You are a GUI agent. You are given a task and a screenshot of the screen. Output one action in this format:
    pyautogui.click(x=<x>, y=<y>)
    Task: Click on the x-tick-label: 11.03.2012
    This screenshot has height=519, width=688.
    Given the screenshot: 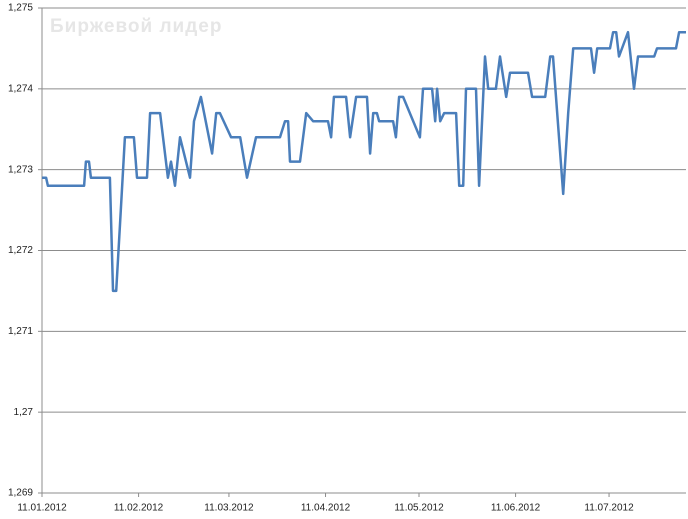 What is the action you would take?
    pyautogui.click(x=229, y=508)
    